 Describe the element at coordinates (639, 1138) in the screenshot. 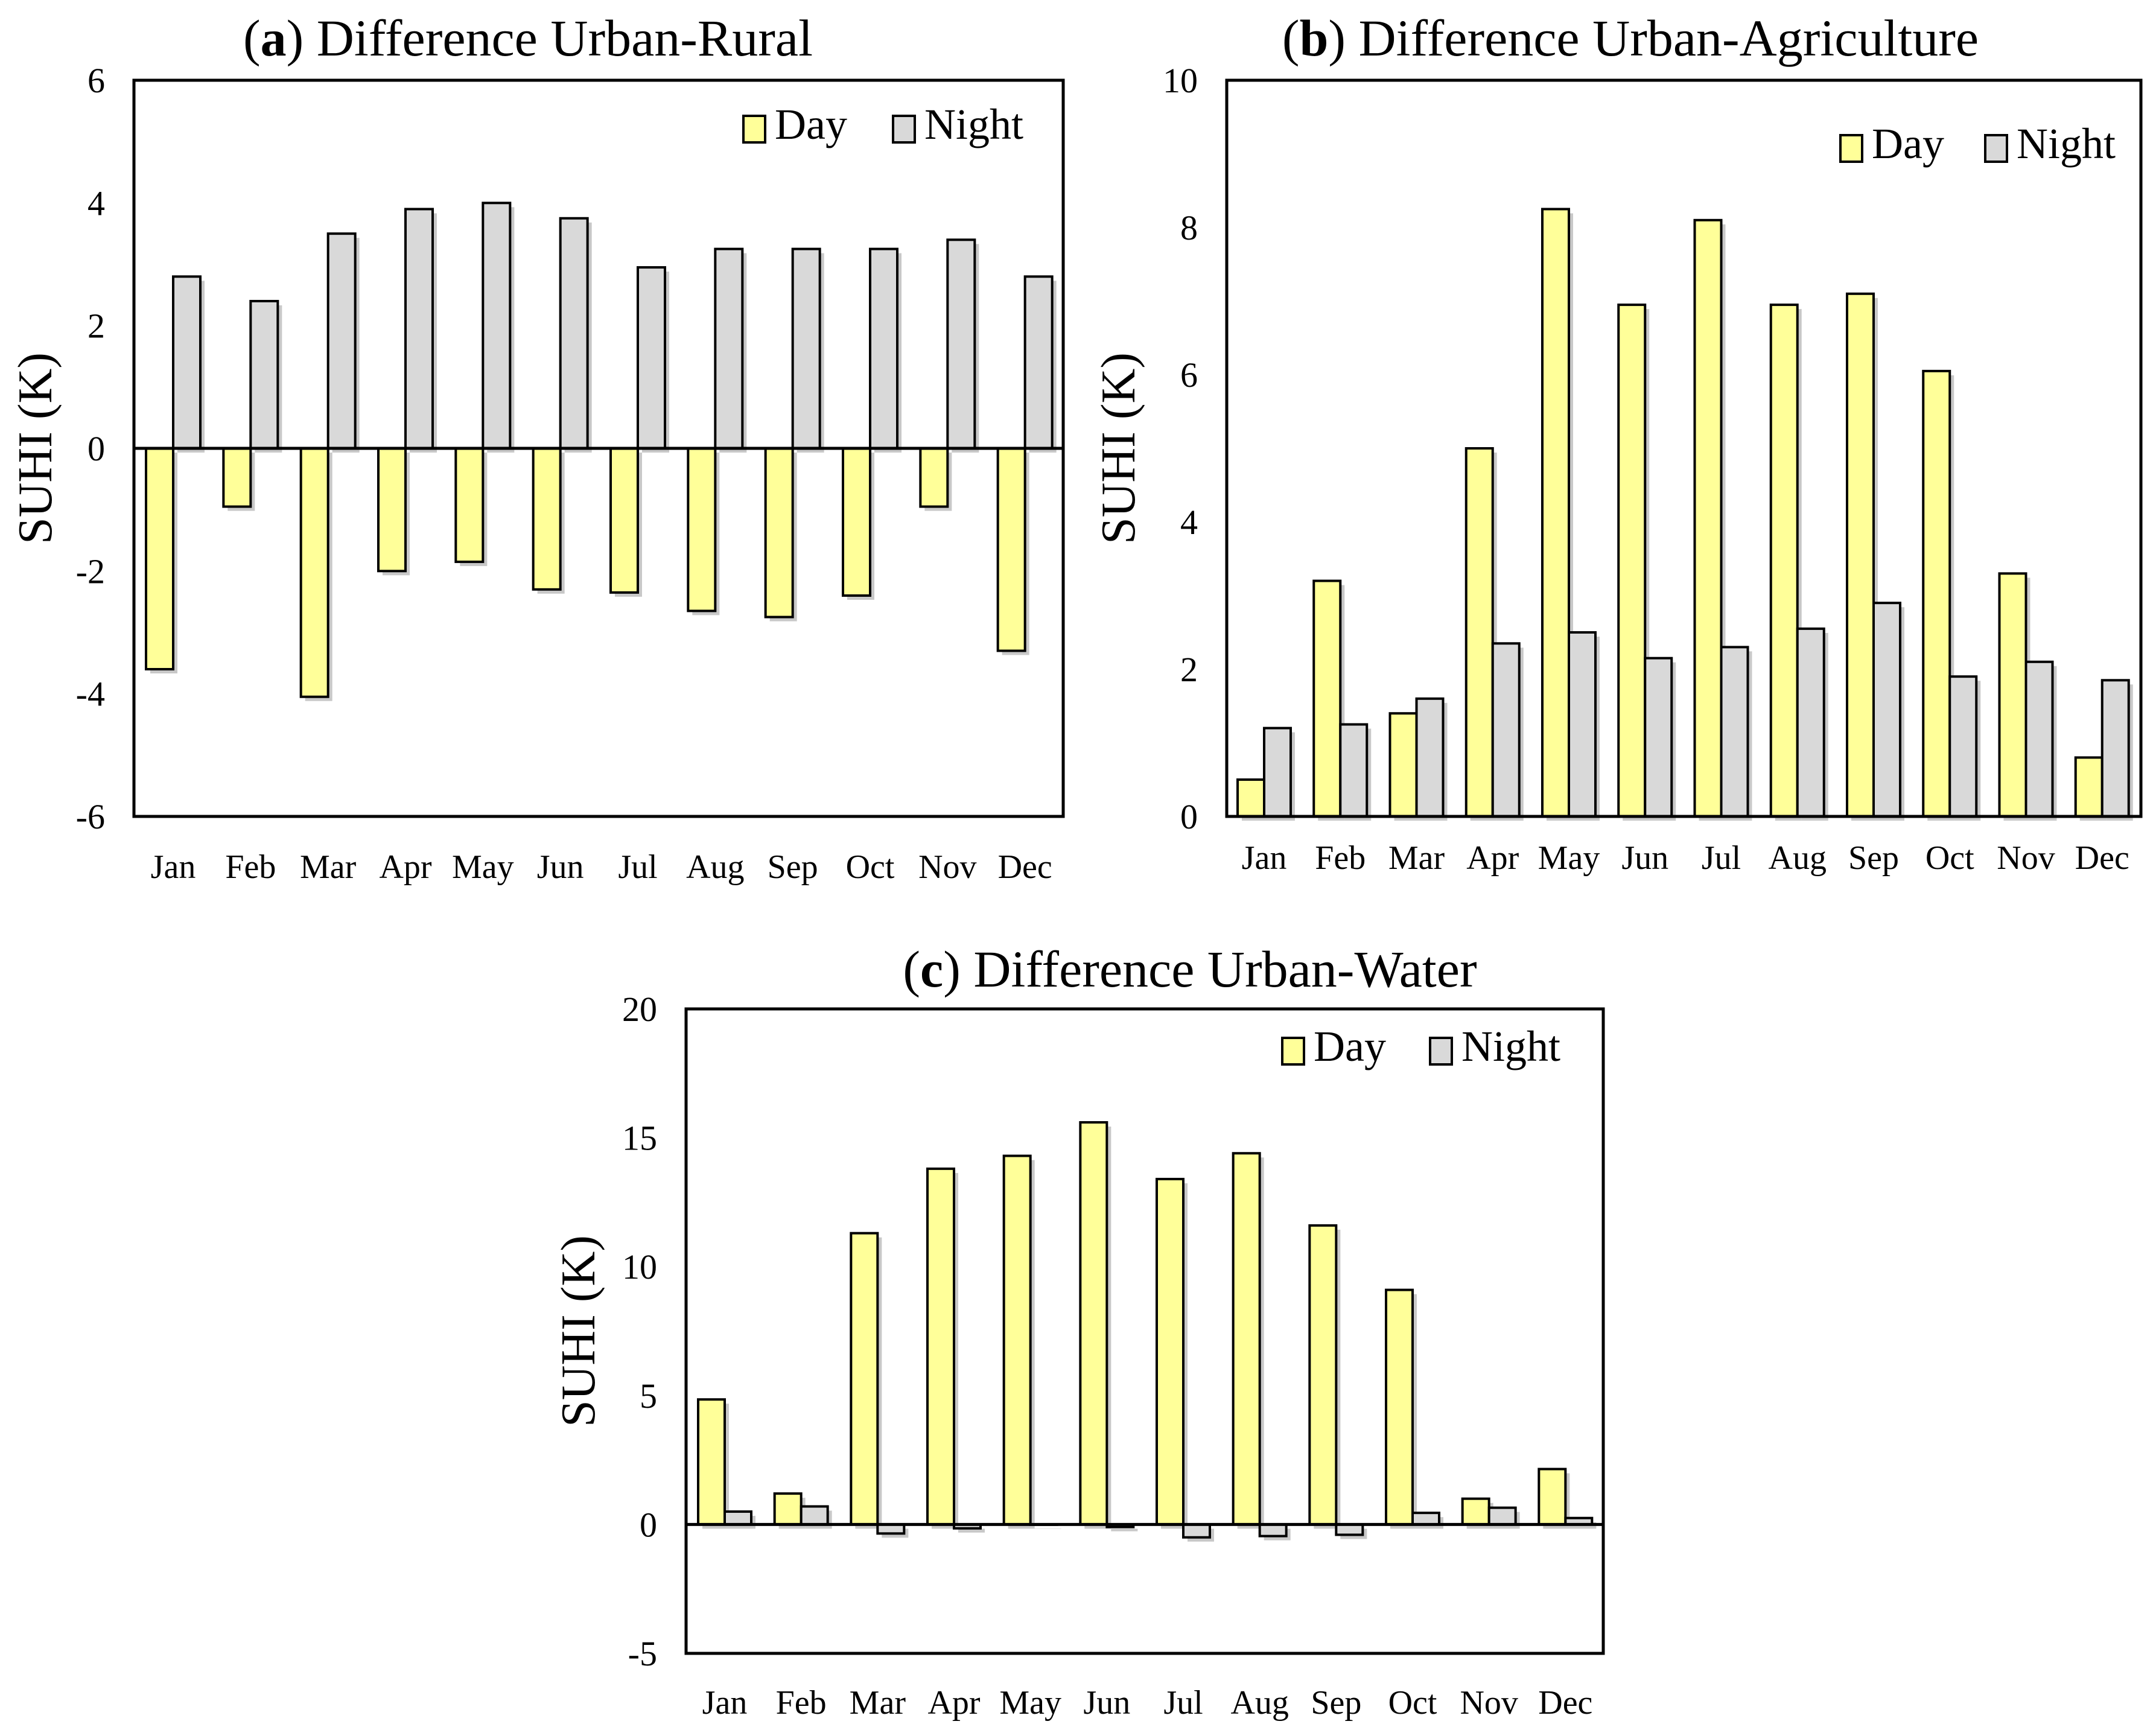

I see `y-tick-label: 15` at that location.